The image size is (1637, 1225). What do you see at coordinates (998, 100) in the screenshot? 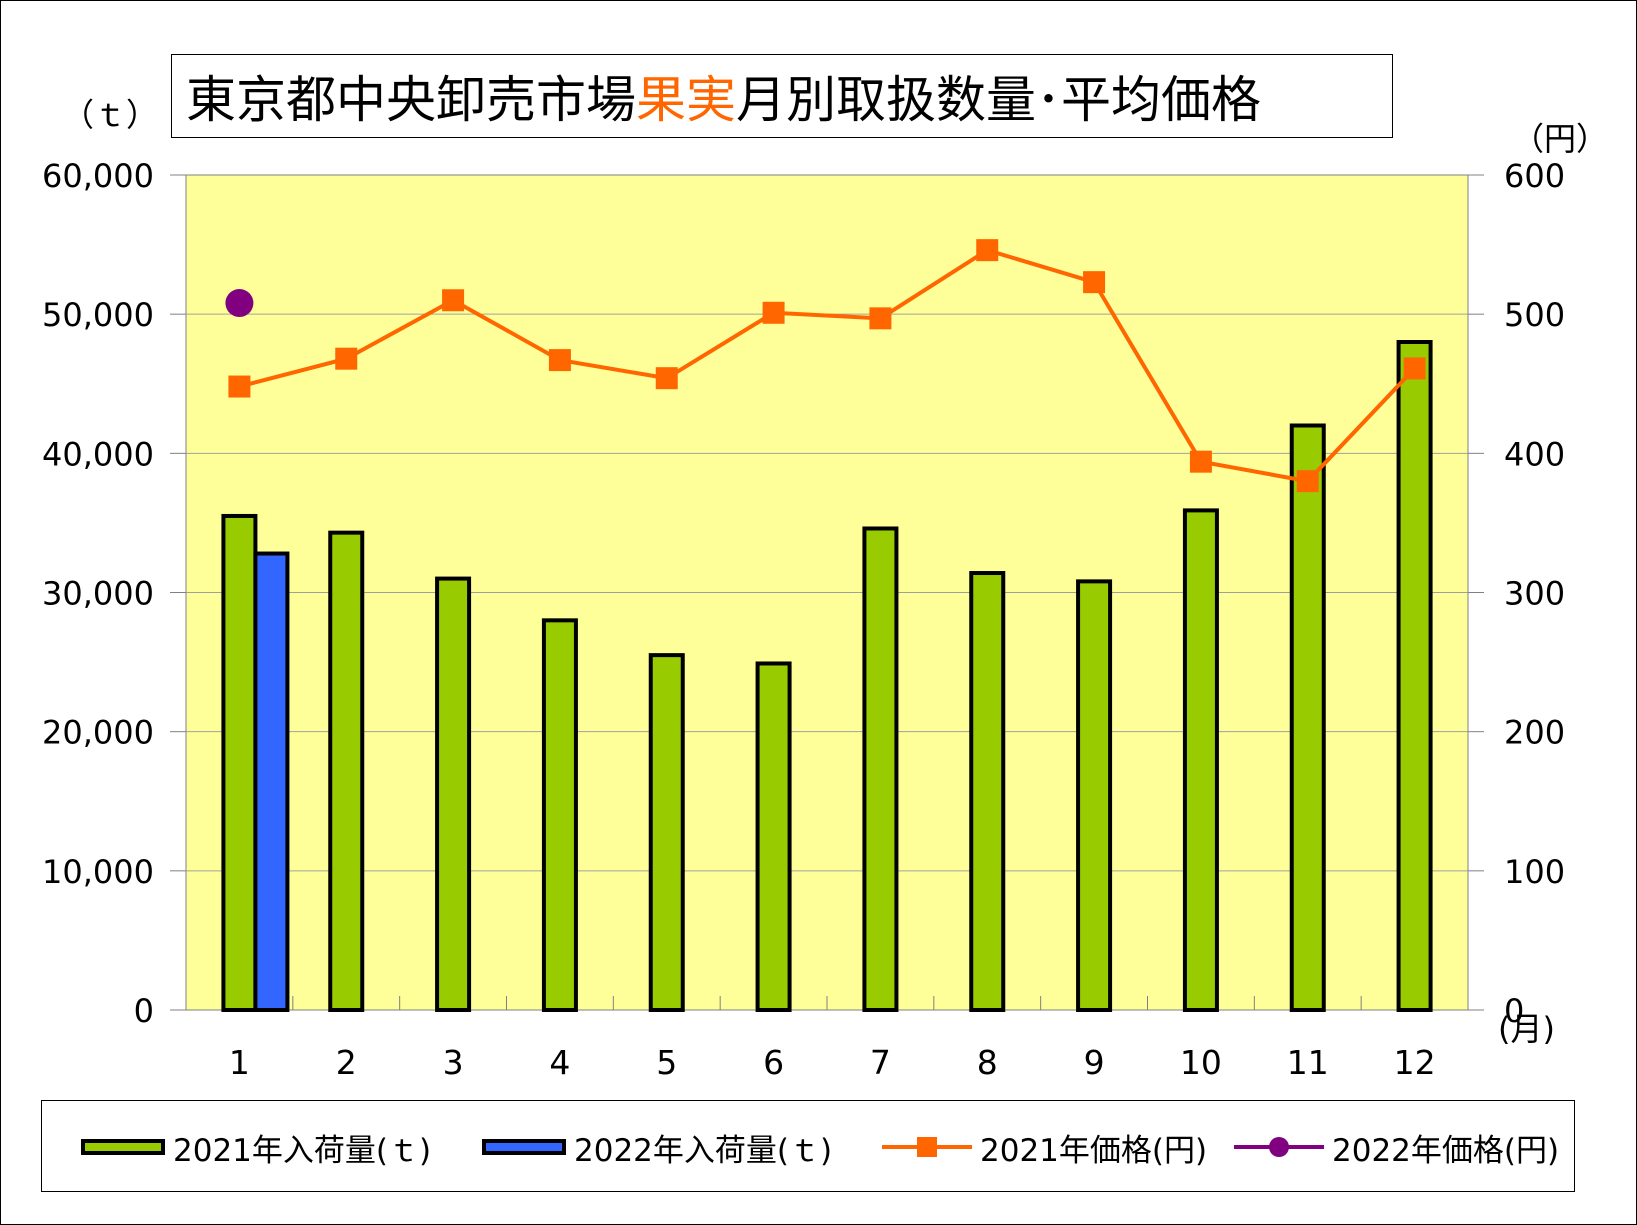
I see `title-part2: 月別取扱数量･平均価格` at bounding box center [998, 100].